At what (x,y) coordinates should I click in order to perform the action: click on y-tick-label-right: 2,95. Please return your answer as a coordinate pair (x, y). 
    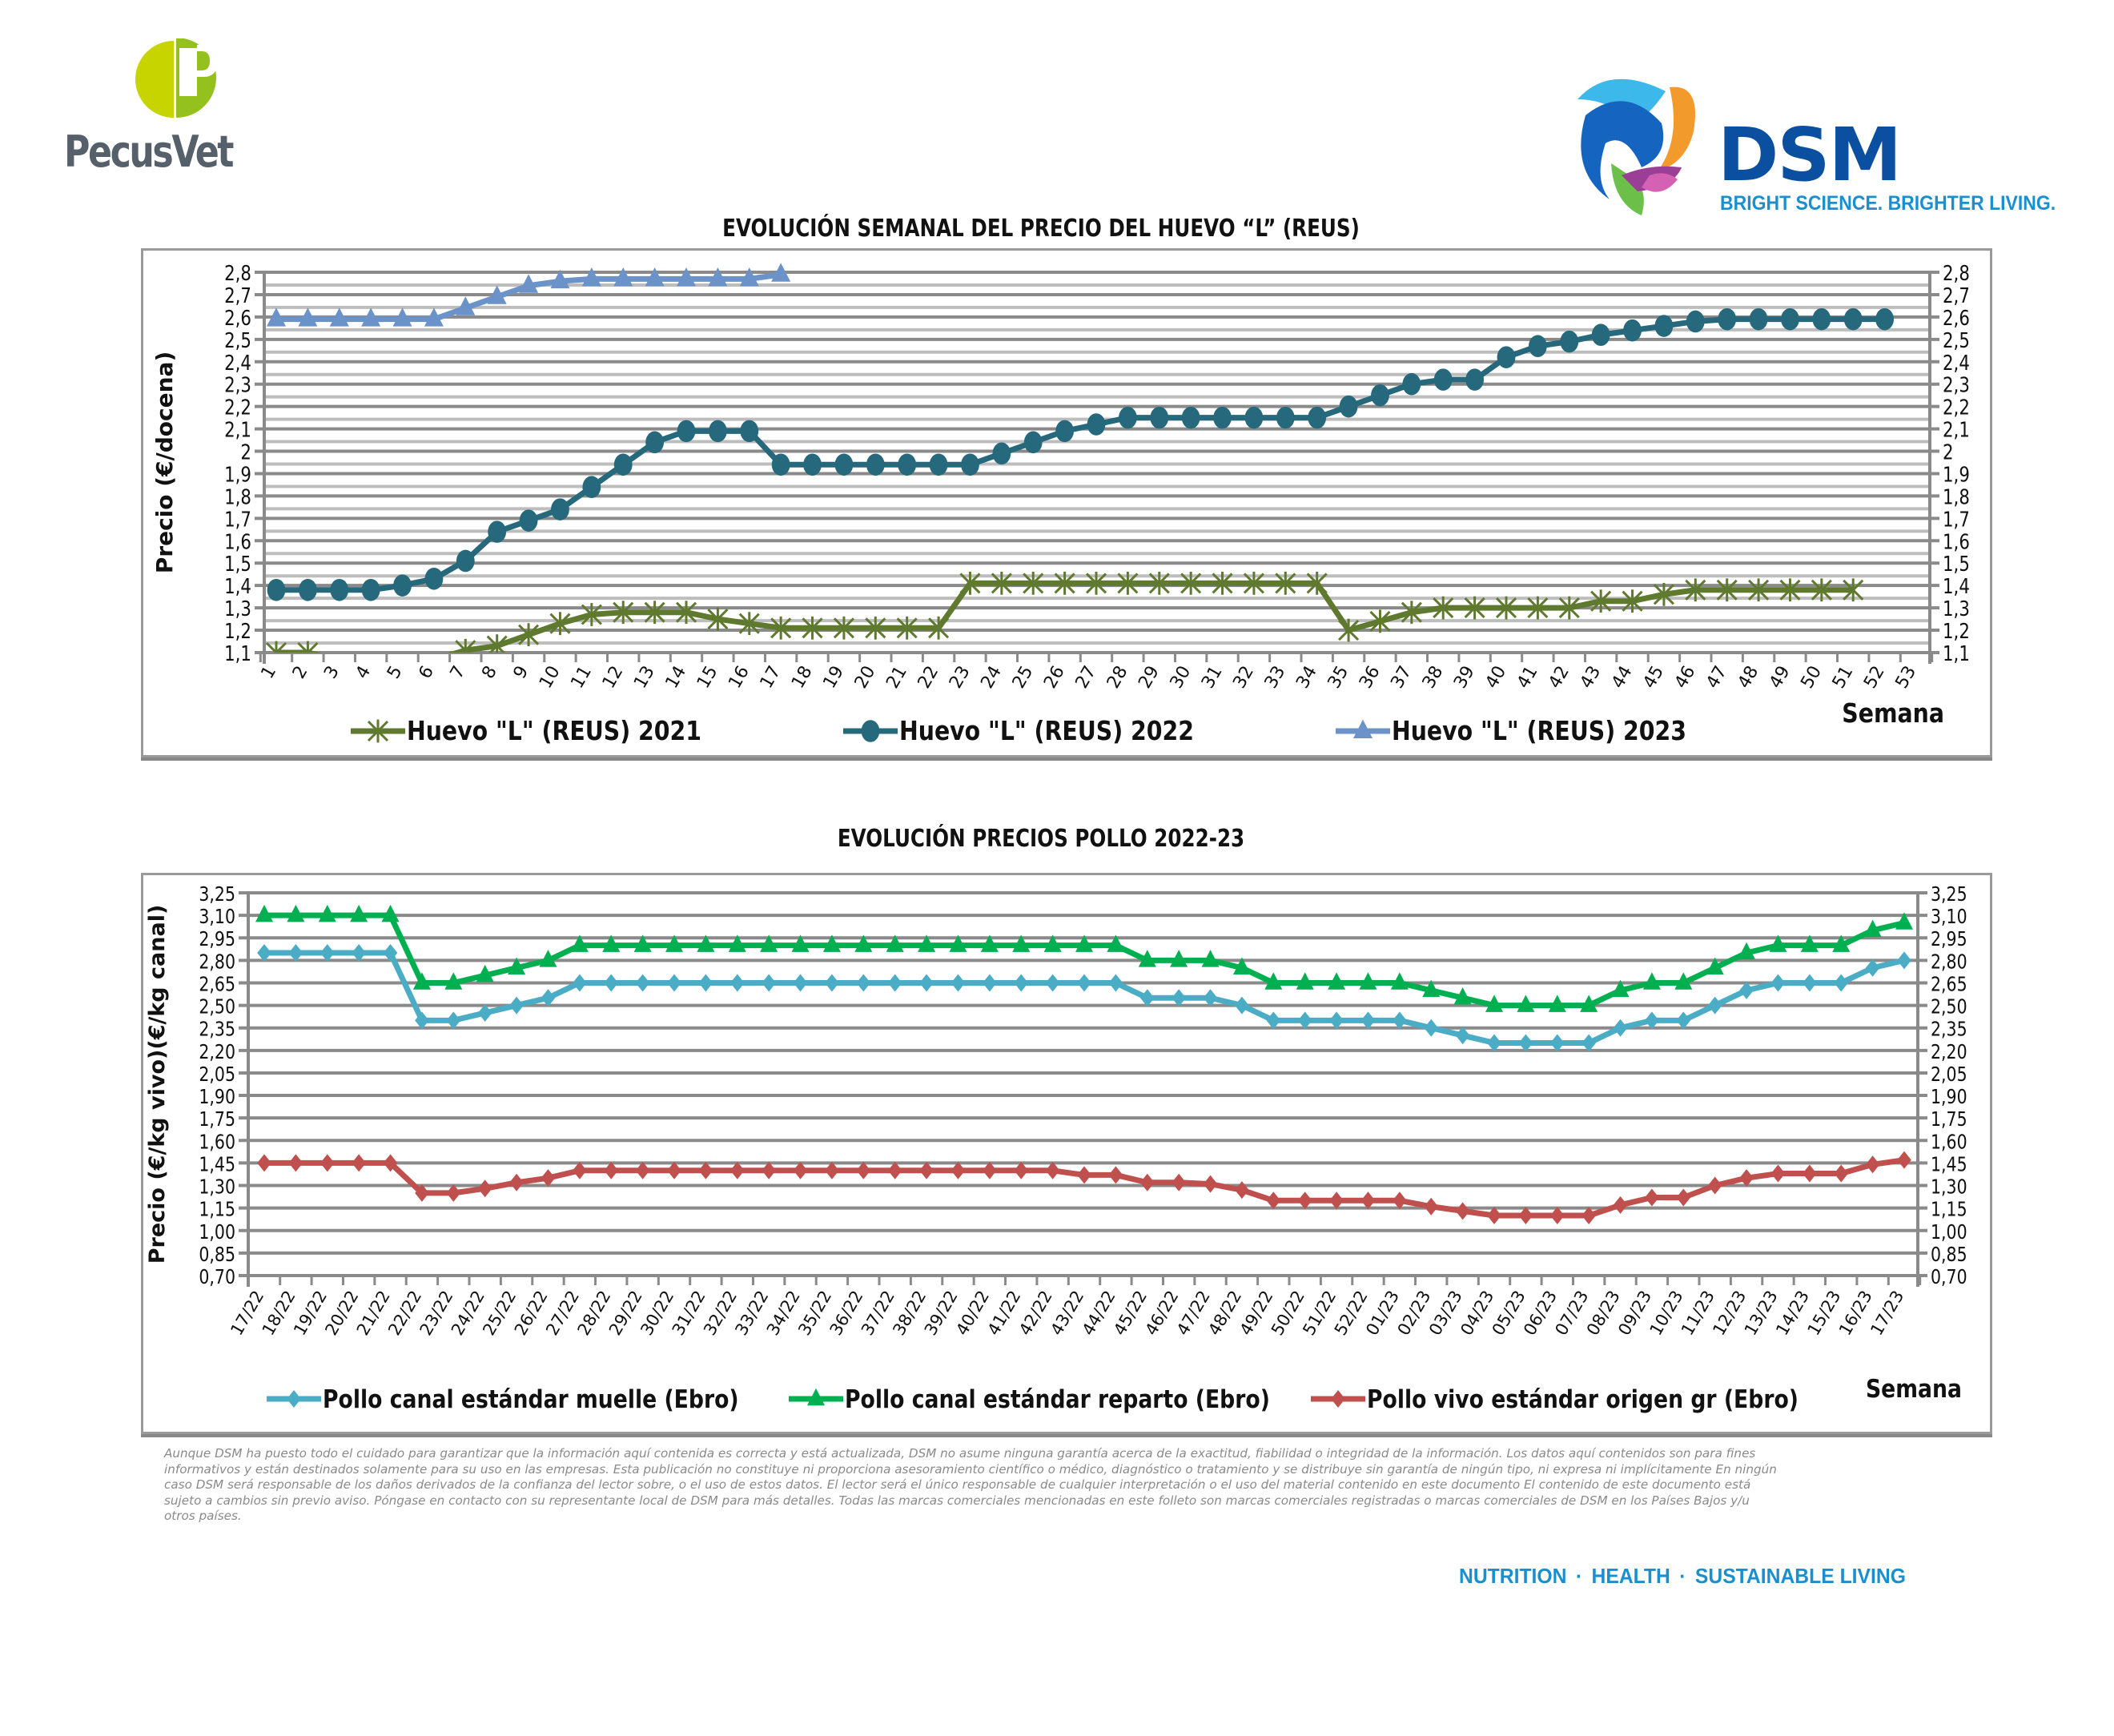
    Looking at the image, I should click on (1949, 939).